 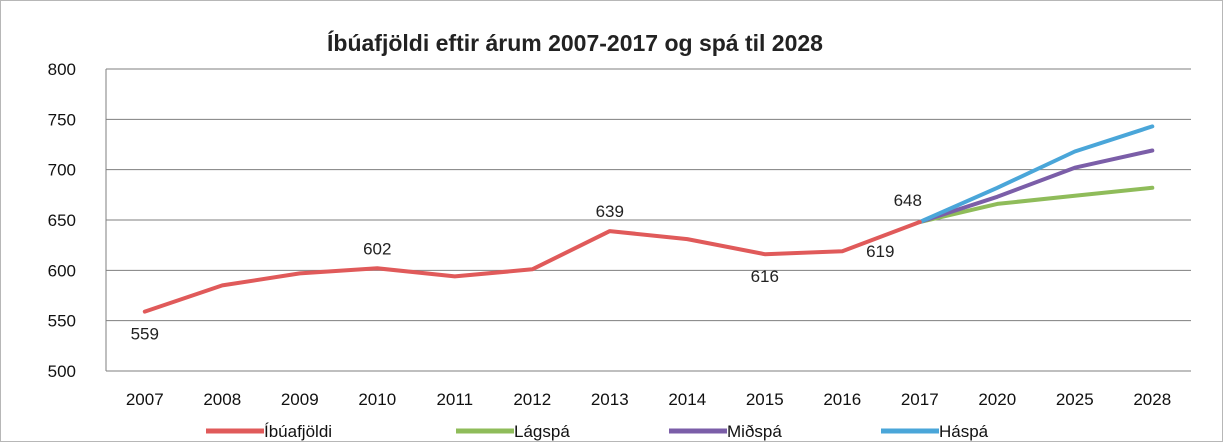 I want to click on y-tick-label: 650, so click(x=62, y=220).